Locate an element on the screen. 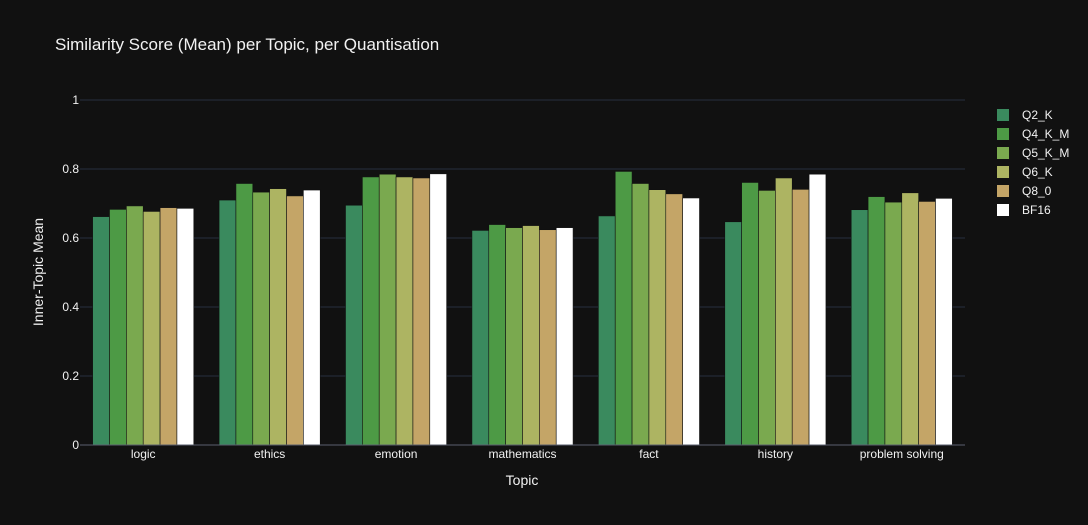 The height and width of the screenshot is (525, 1088). legend-label: BF16 is located at coordinates (1036, 210).